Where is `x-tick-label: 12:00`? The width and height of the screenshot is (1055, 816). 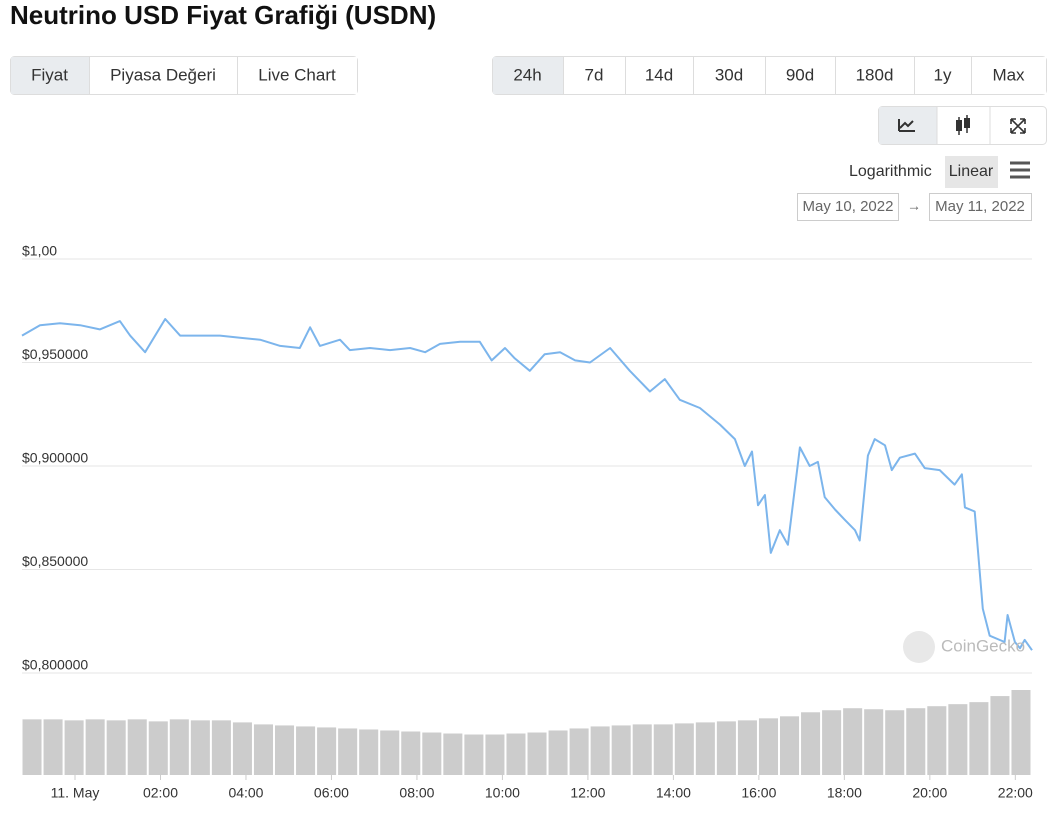 x-tick-label: 12:00 is located at coordinates (587, 793).